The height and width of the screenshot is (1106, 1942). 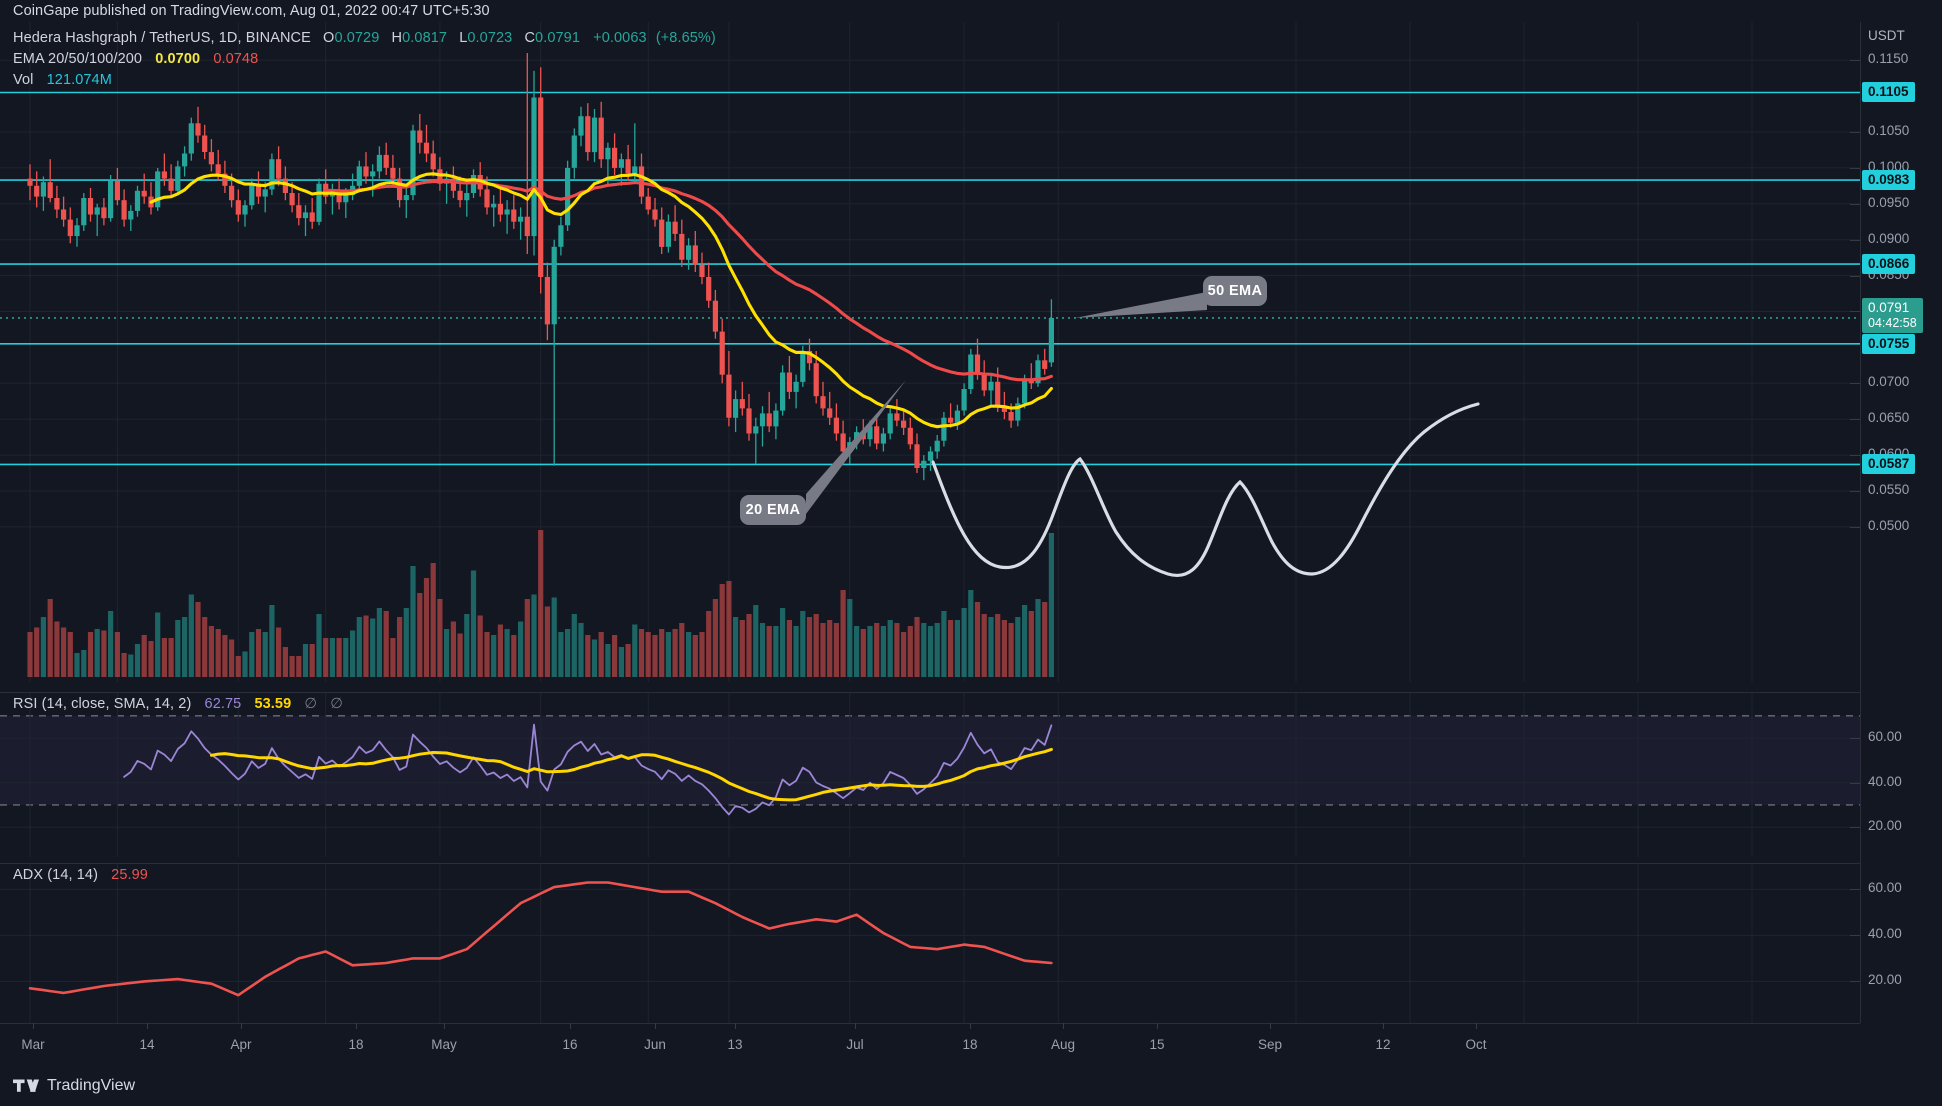 I want to click on cup-and-handle-pattern, so click(x=1205, y=489).